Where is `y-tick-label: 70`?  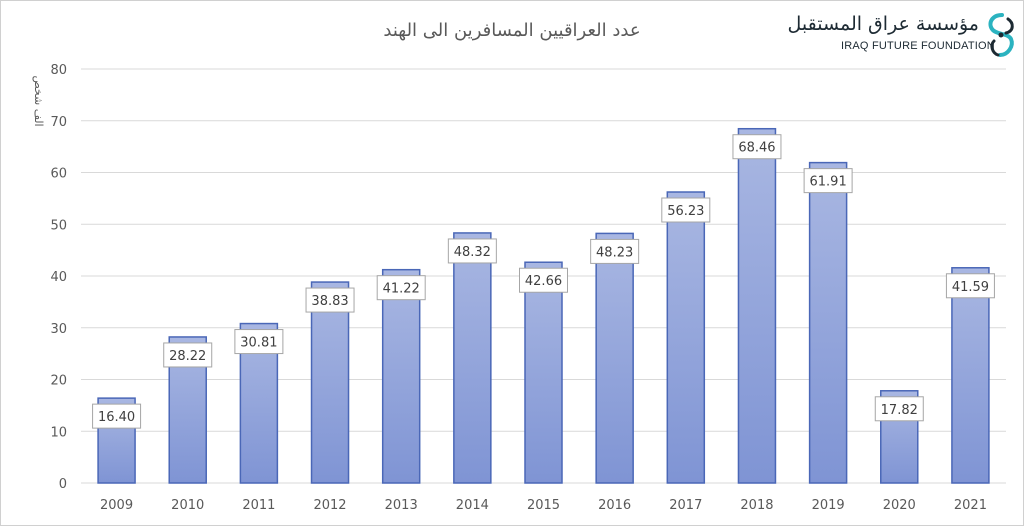
y-tick-label: 70 is located at coordinates (58, 122).